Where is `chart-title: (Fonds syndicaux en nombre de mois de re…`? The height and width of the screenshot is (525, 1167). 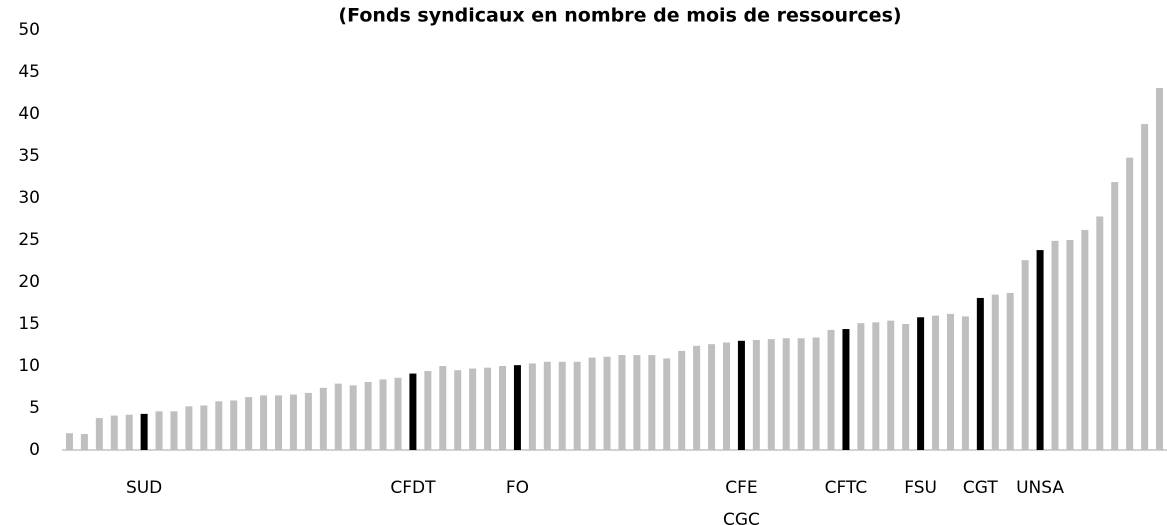
chart-title: (Fonds syndicaux en nombre de mois de re… is located at coordinates (619, 16).